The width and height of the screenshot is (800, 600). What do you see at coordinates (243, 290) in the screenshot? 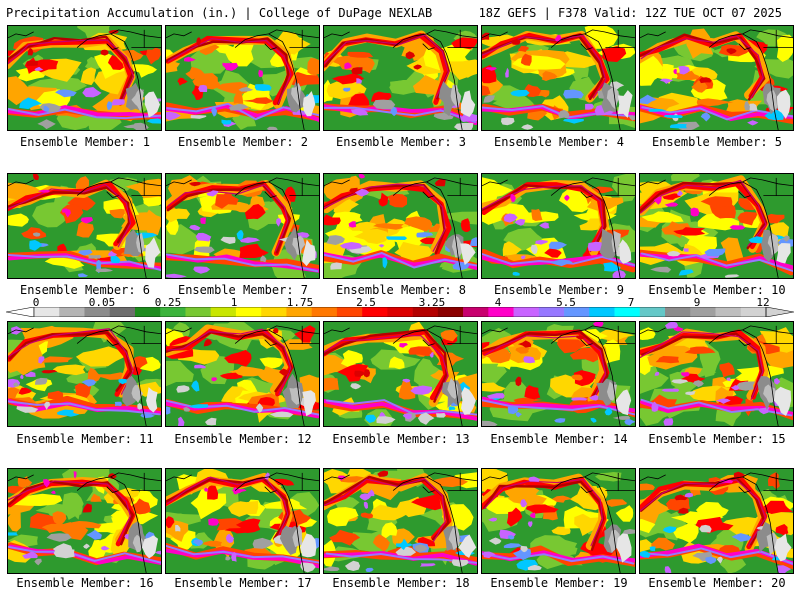
I see `ensemble-member-label: Ensemble Member: 7` at bounding box center [243, 290].